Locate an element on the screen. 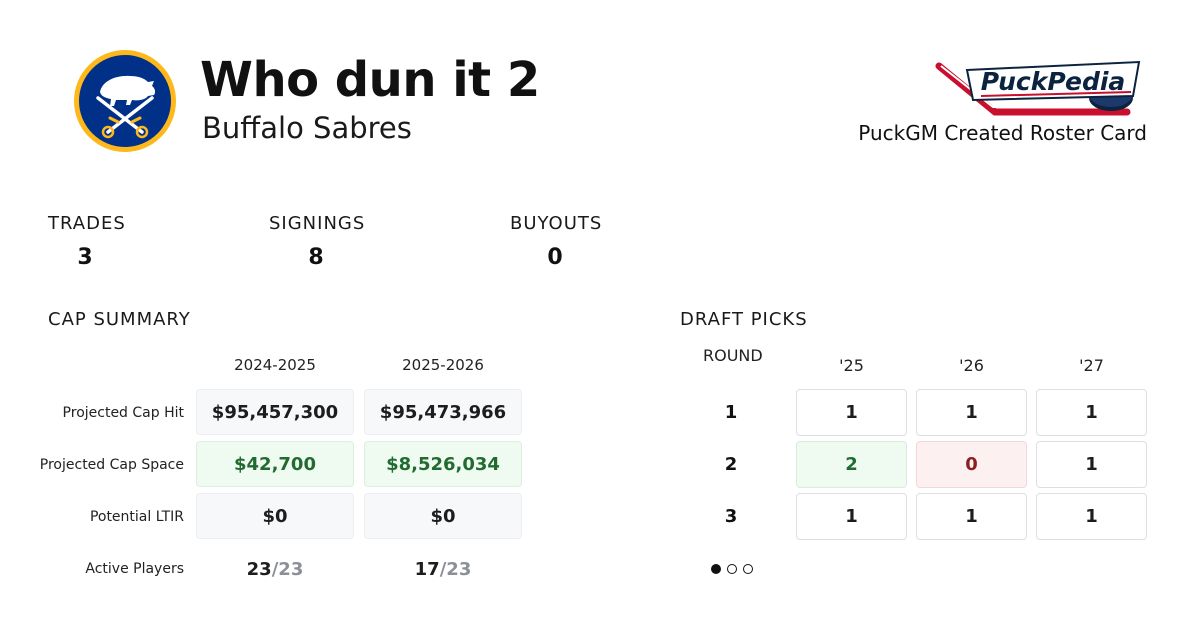 The image size is (1200, 630). active-players-count: 23/23 is located at coordinates (275, 569).